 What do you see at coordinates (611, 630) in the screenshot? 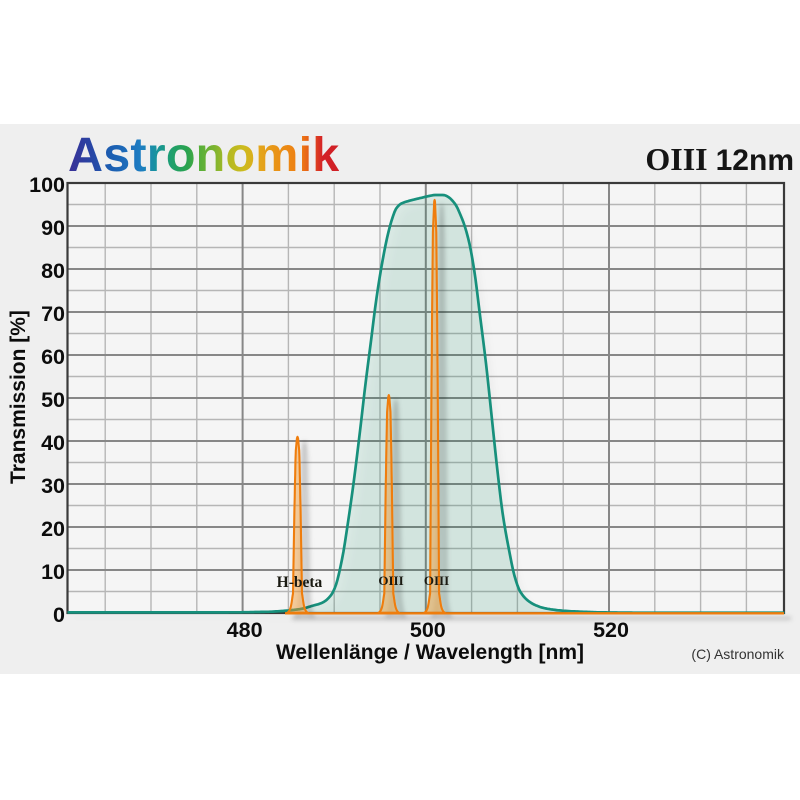
I see `svg-text: 520` at bounding box center [611, 630].